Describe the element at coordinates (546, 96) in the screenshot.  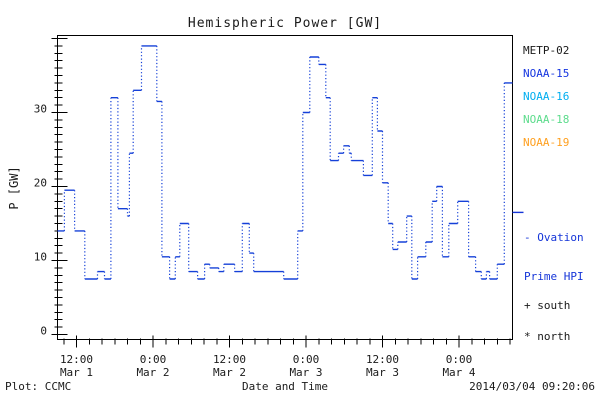
I see `legend-item-noaa-16: NOAA-16` at that location.